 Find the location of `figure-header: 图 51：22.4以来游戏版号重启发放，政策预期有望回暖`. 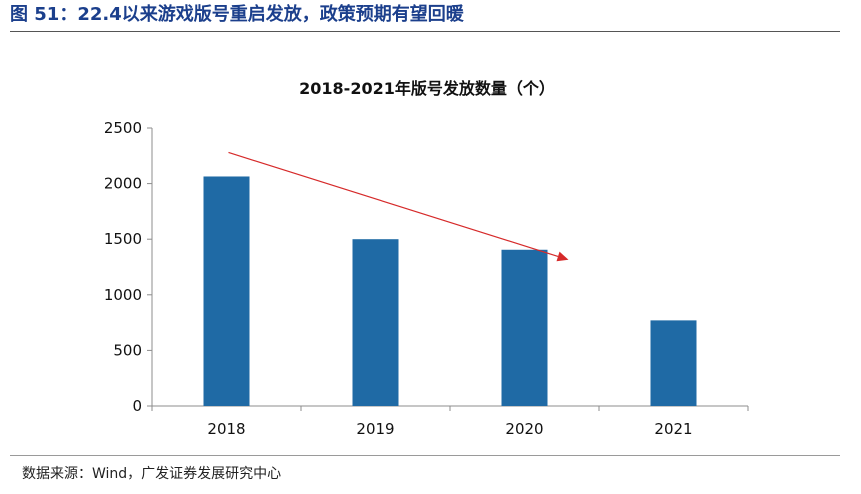

figure-header: 图 51：22.4以来游戏版号重启发放，政策预期有望回暖 is located at coordinates (237, 16).